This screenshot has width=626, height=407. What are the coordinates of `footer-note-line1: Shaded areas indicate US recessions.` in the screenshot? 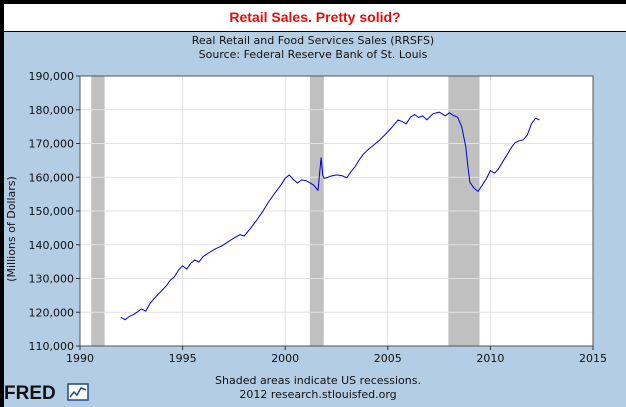 It's located at (318, 380).